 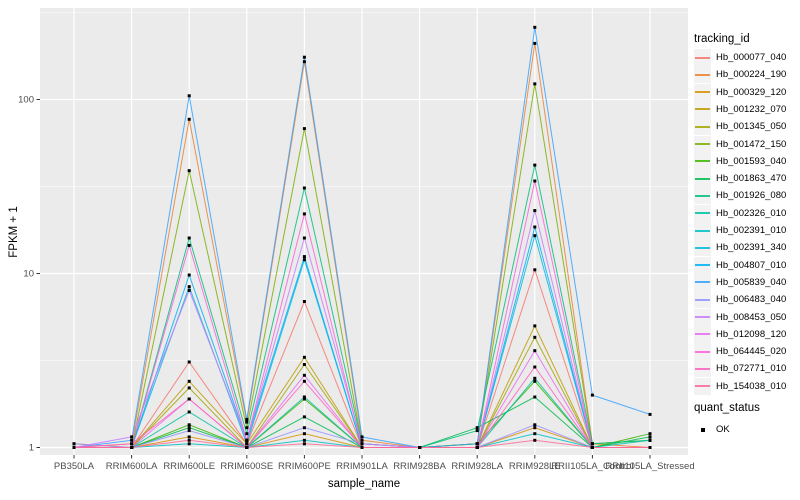 What do you see at coordinates (751, 213) in the screenshot?
I see `legend-item-label: Hb_002326_010` at bounding box center [751, 213].